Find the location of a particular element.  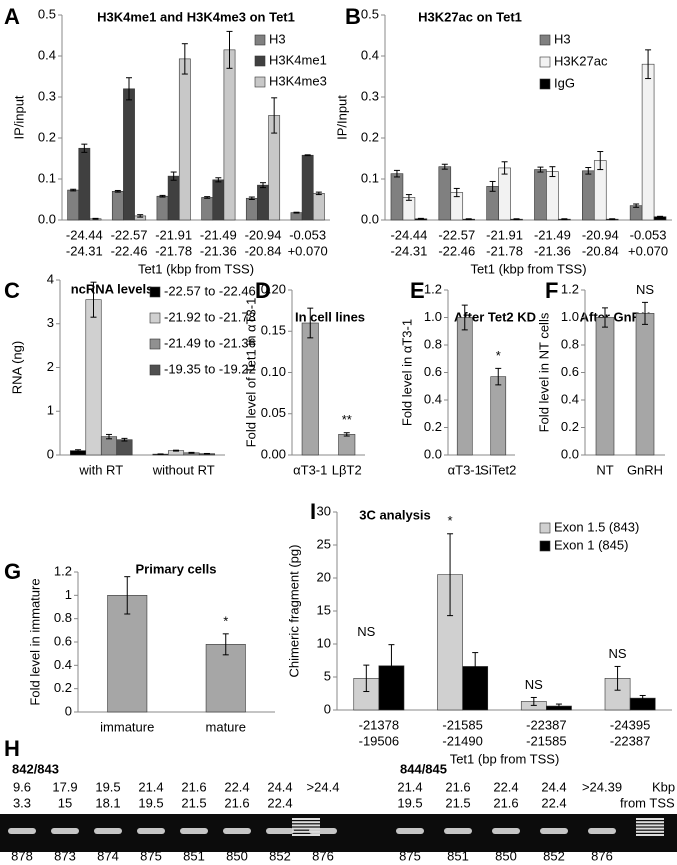

legend-label: H3 is located at coordinates (562, 38).